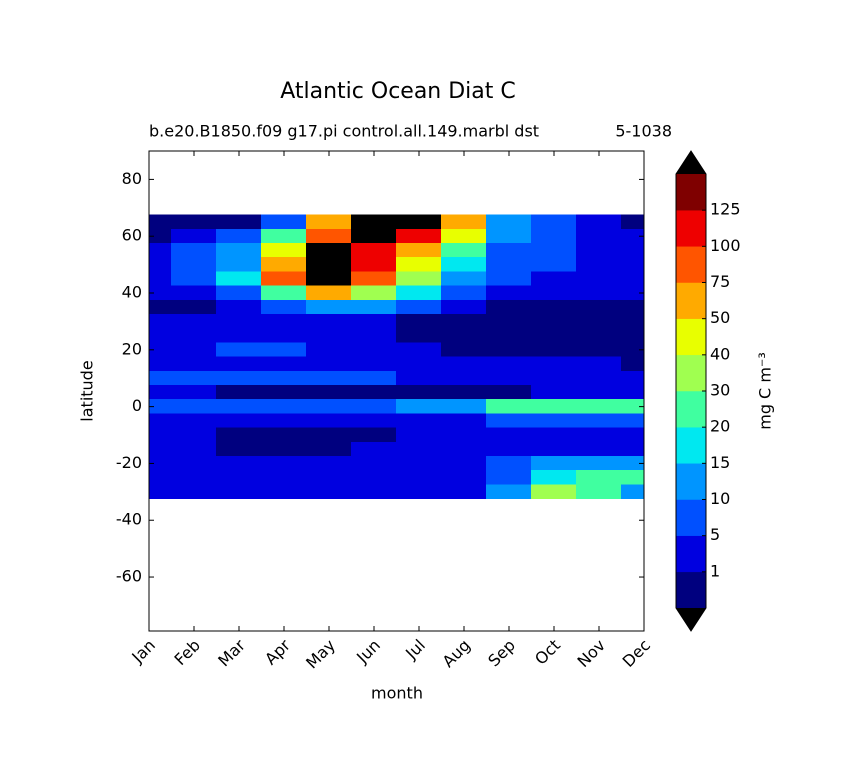  Describe the element at coordinates (87, 390) in the screenshot. I see `y-axis-label: latitude` at that location.